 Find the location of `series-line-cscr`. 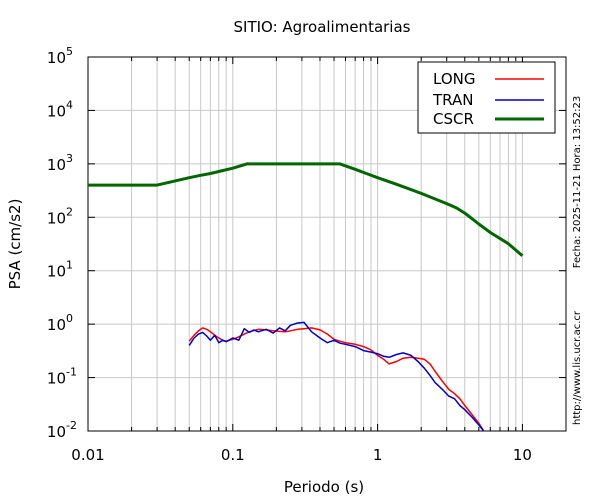

series-line-cscr is located at coordinates (306, 209).